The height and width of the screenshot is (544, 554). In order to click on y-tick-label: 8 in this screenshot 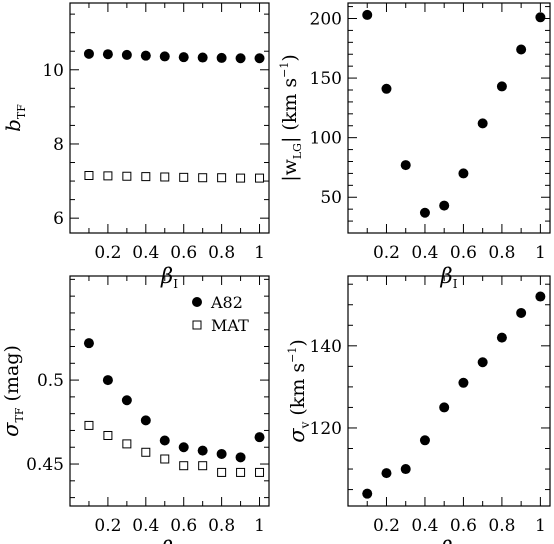, I will do `click(58, 145)`.